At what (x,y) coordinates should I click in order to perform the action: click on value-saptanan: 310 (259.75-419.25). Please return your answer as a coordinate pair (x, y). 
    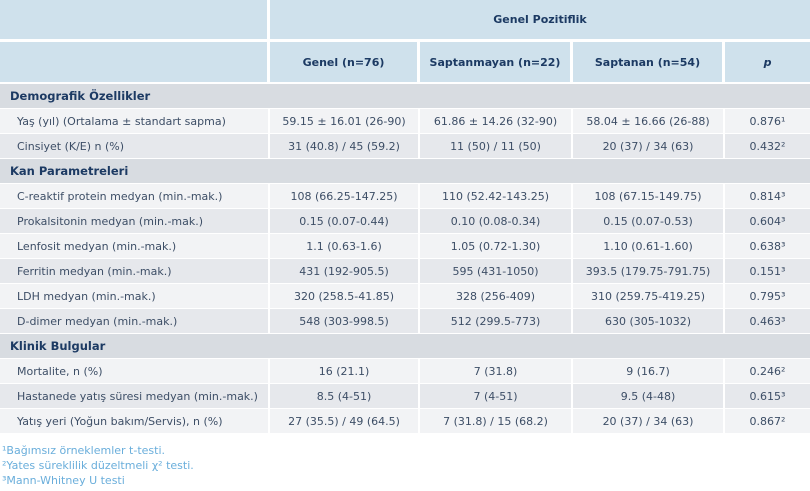
    Looking at the image, I should click on (649, 296).